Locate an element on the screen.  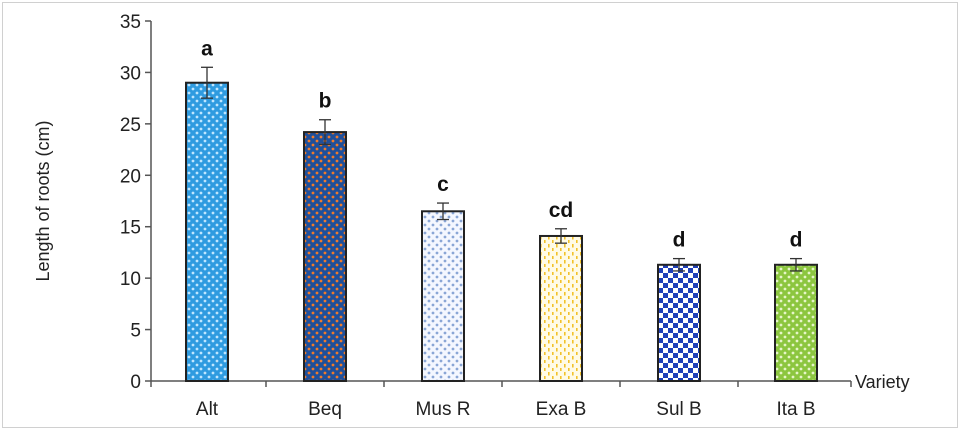
bar-ita-b is located at coordinates (796, 322).